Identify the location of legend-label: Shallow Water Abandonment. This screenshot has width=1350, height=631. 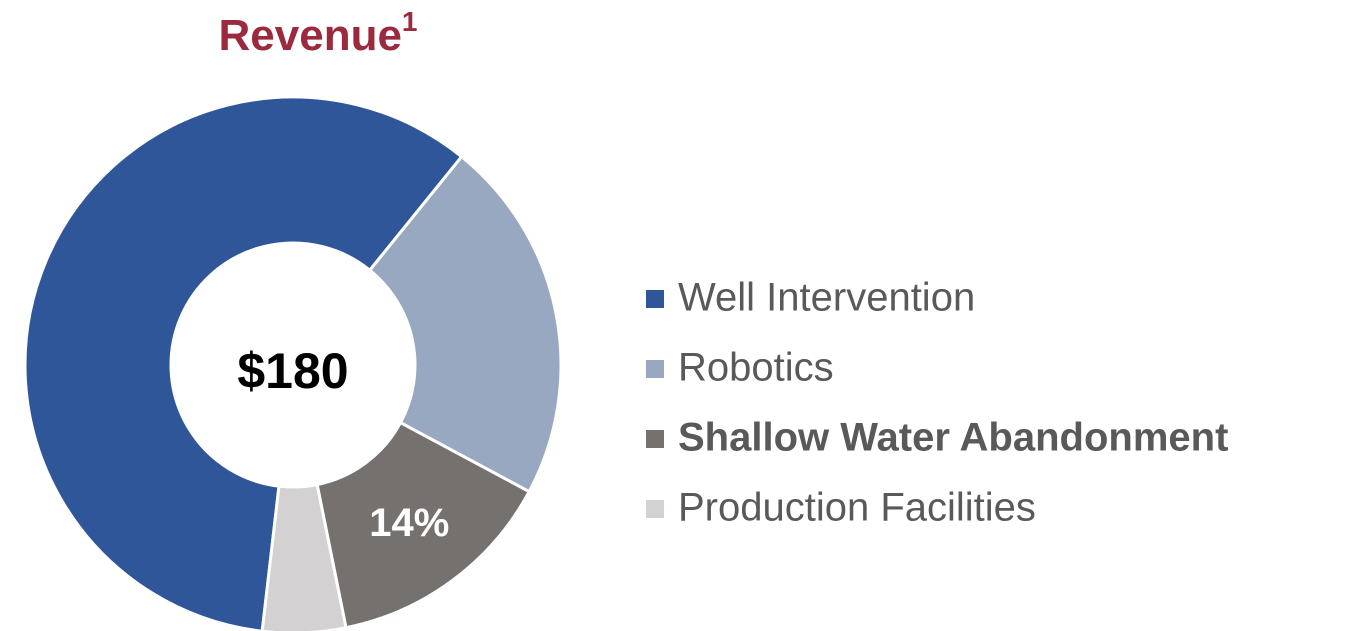
(953, 438).